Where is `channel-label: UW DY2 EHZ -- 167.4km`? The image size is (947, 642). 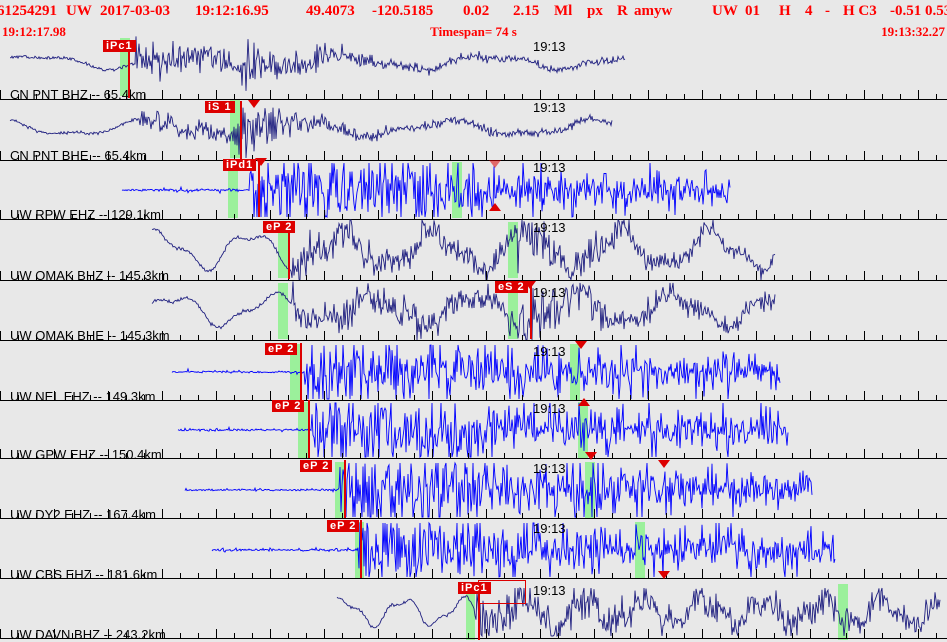
channel-label: UW DY2 EHZ -- 167.4km is located at coordinates (83, 514).